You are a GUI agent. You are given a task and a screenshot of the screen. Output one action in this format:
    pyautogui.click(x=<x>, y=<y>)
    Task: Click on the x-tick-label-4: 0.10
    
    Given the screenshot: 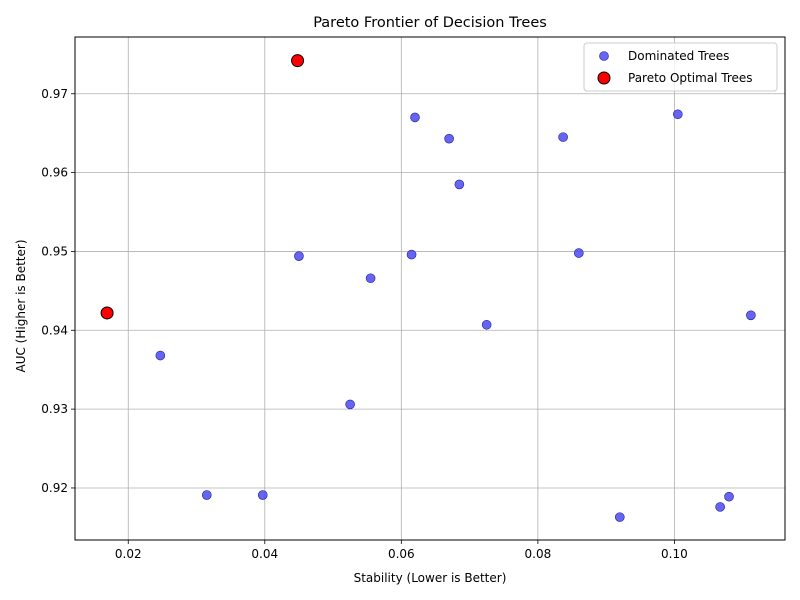 What is the action you would take?
    pyautogui.click(x=674, y=554)
    